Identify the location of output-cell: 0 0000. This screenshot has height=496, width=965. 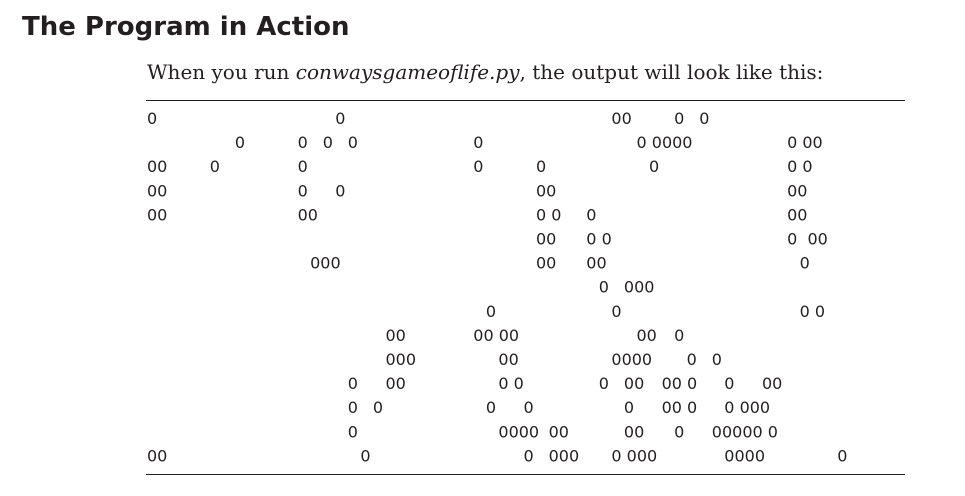
(665, 142).